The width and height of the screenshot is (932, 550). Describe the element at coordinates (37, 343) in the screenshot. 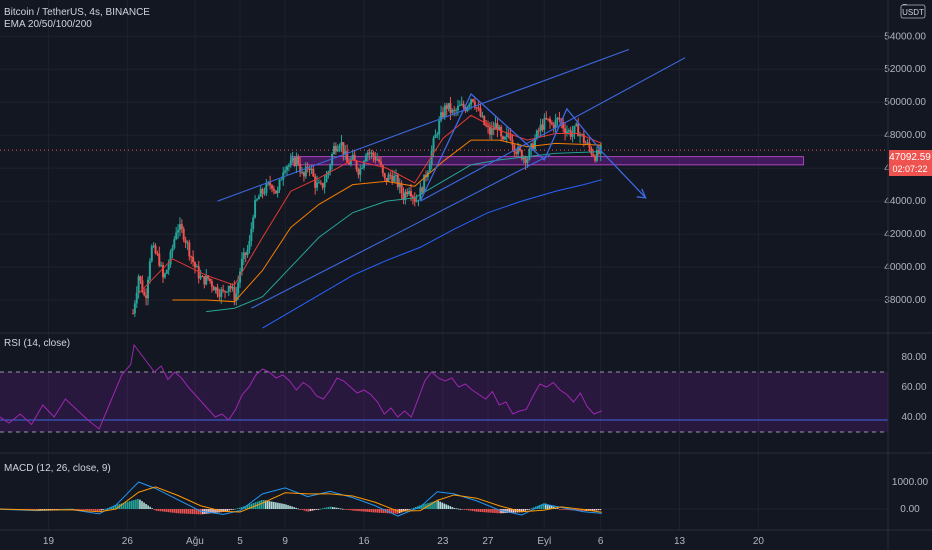

I see `rsi-indicator-label: RSI (14, close)` at that location.